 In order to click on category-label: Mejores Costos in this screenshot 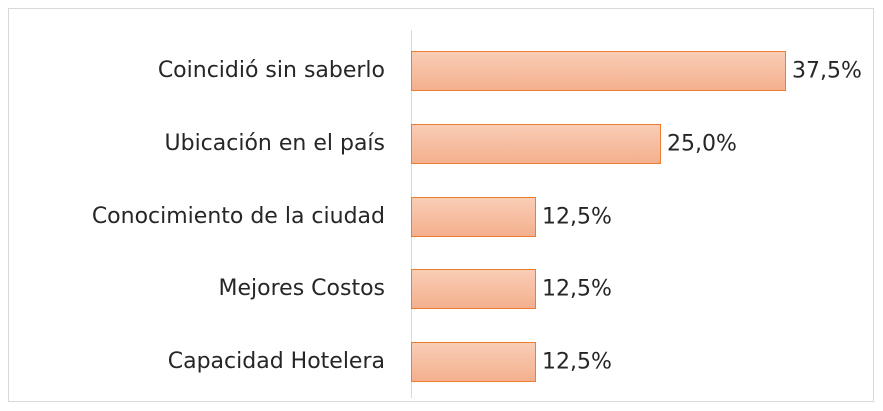, I will do `click(222, 289)`.